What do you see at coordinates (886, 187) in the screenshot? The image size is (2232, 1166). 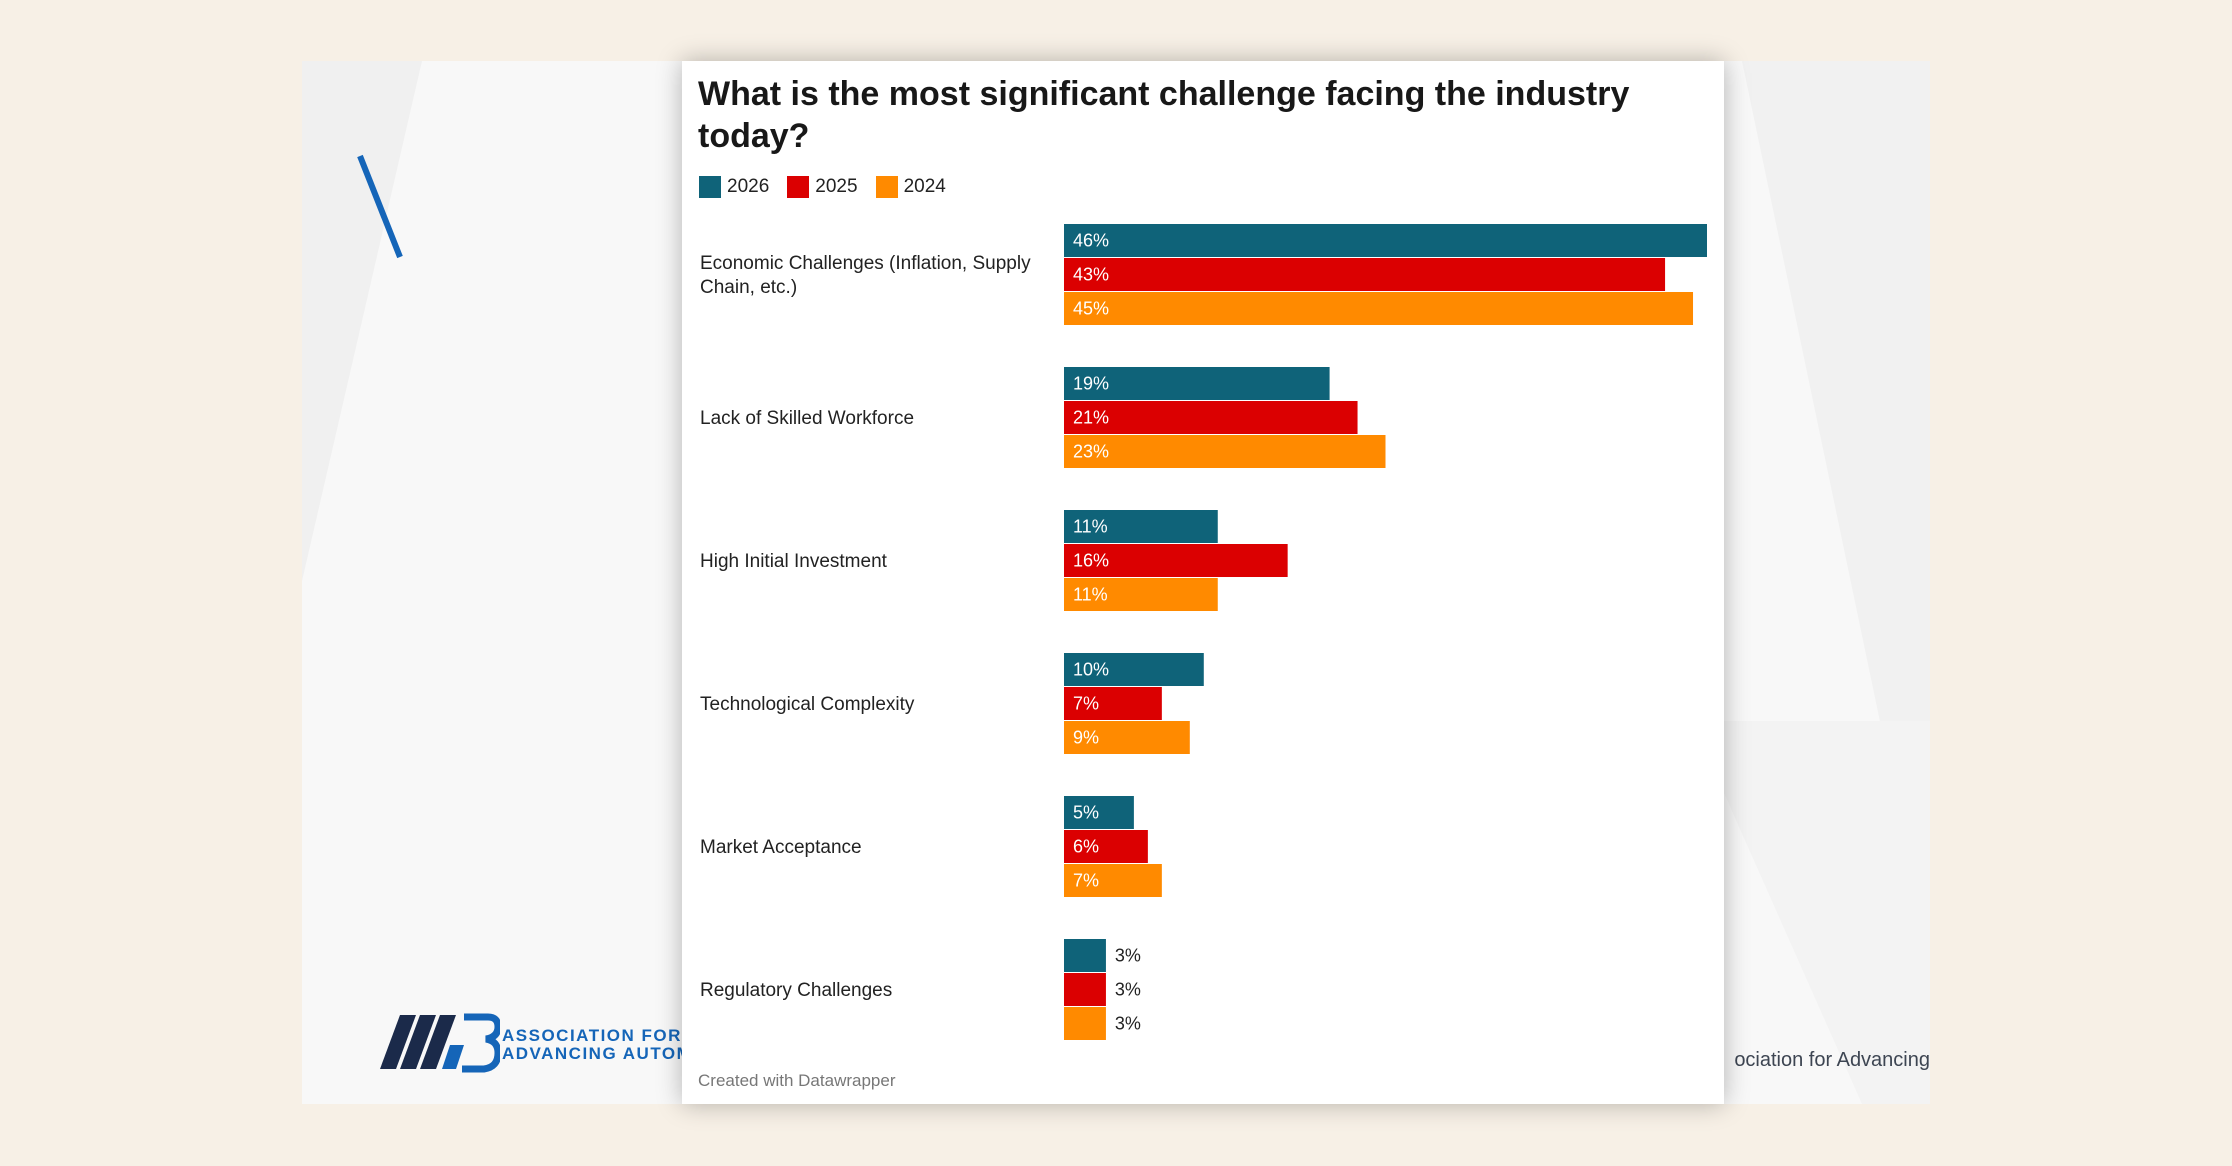 I see `legend-swatch-2024` at bounding box center [886, 187].